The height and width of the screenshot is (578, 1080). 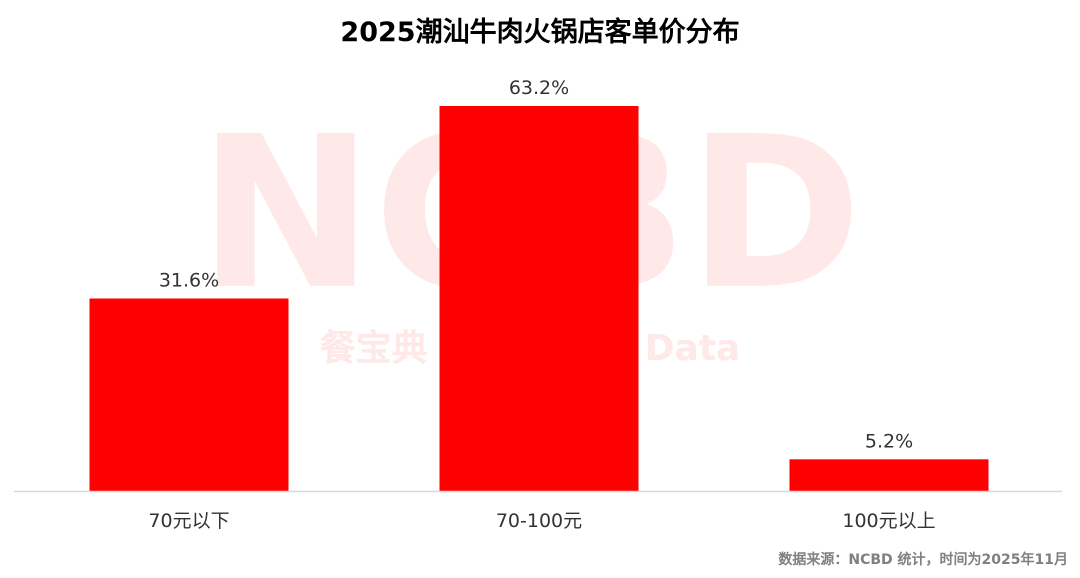 I want to click on value-label-2: 63.2%, so click(x=539, y=88).